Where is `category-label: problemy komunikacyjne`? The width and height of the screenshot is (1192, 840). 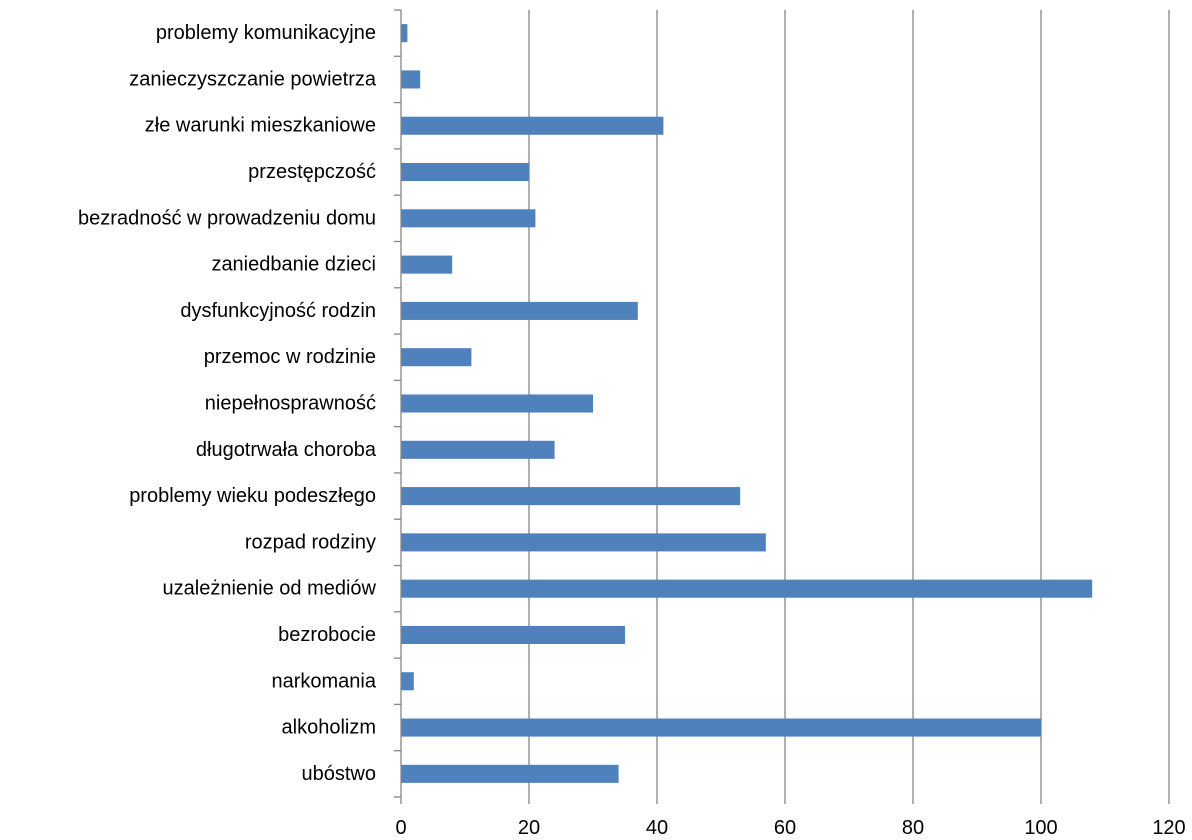
category-label: problemy komunikacyjne is located at coordinates (266, 33).